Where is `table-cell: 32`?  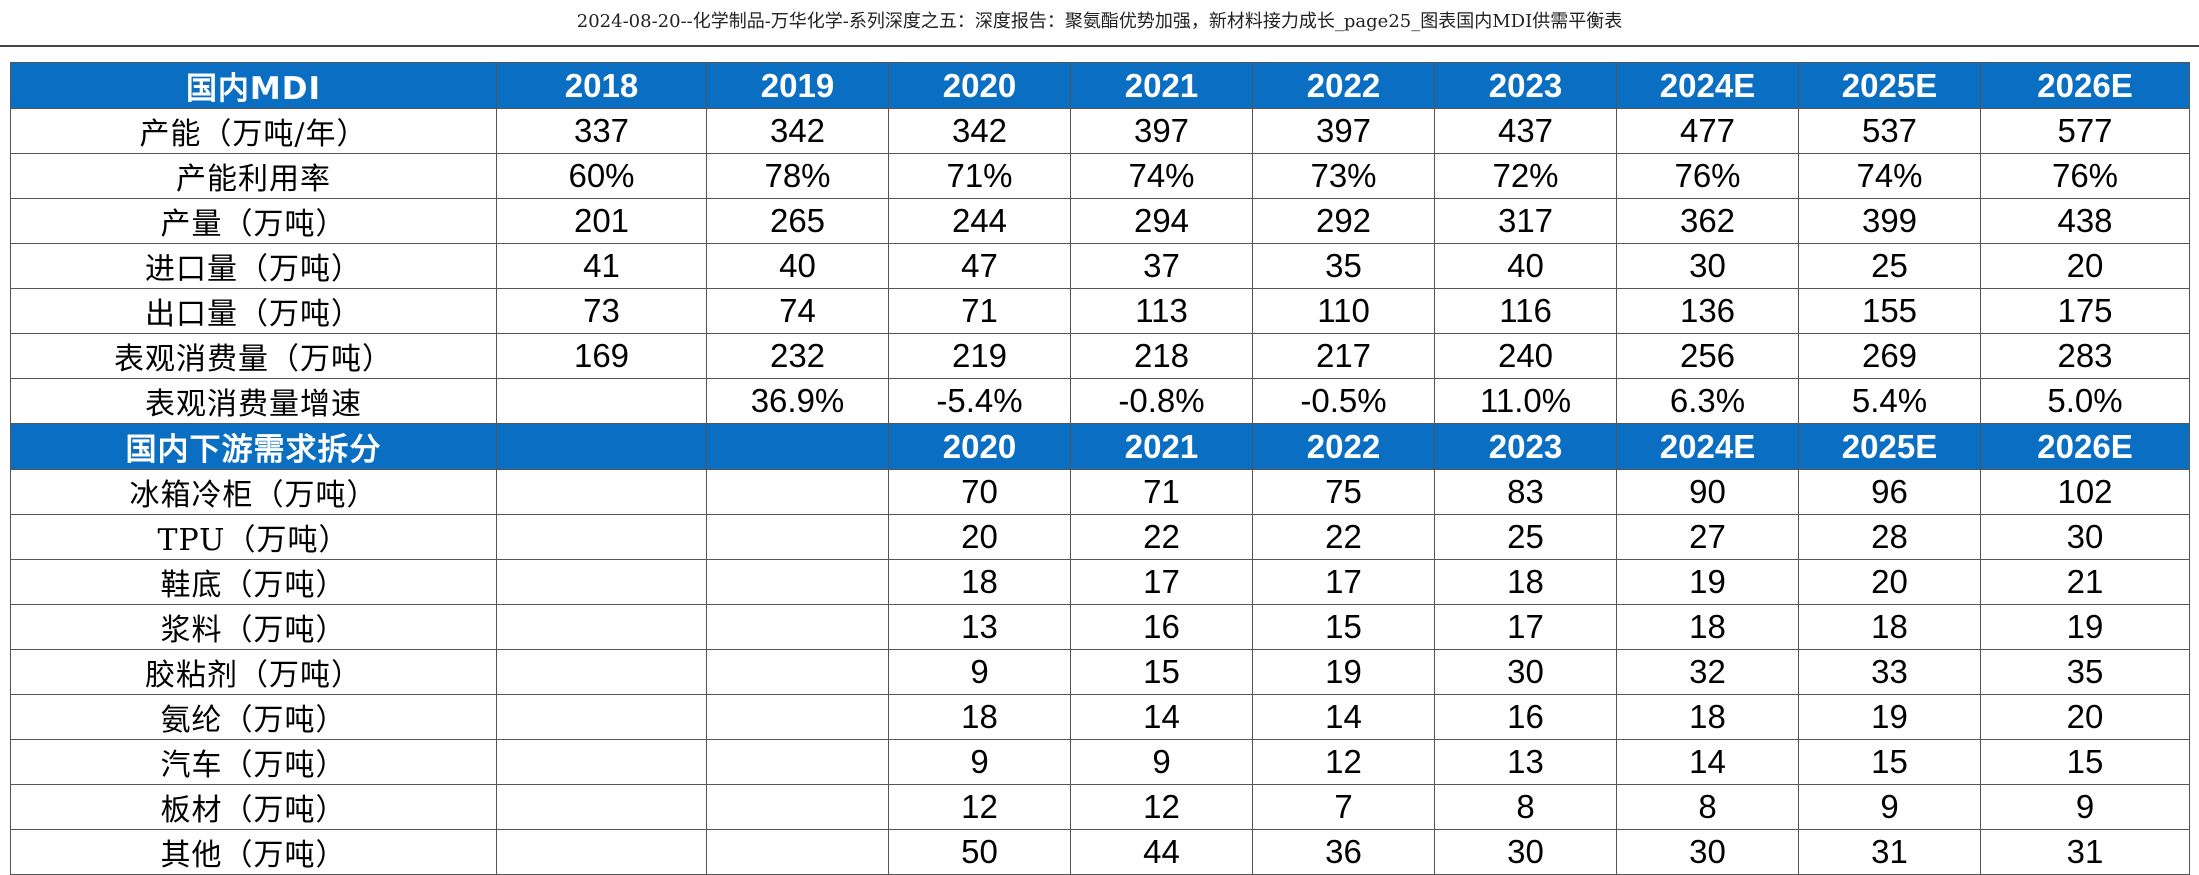 table-cell: 32 is located at coordinates (1707, 672).